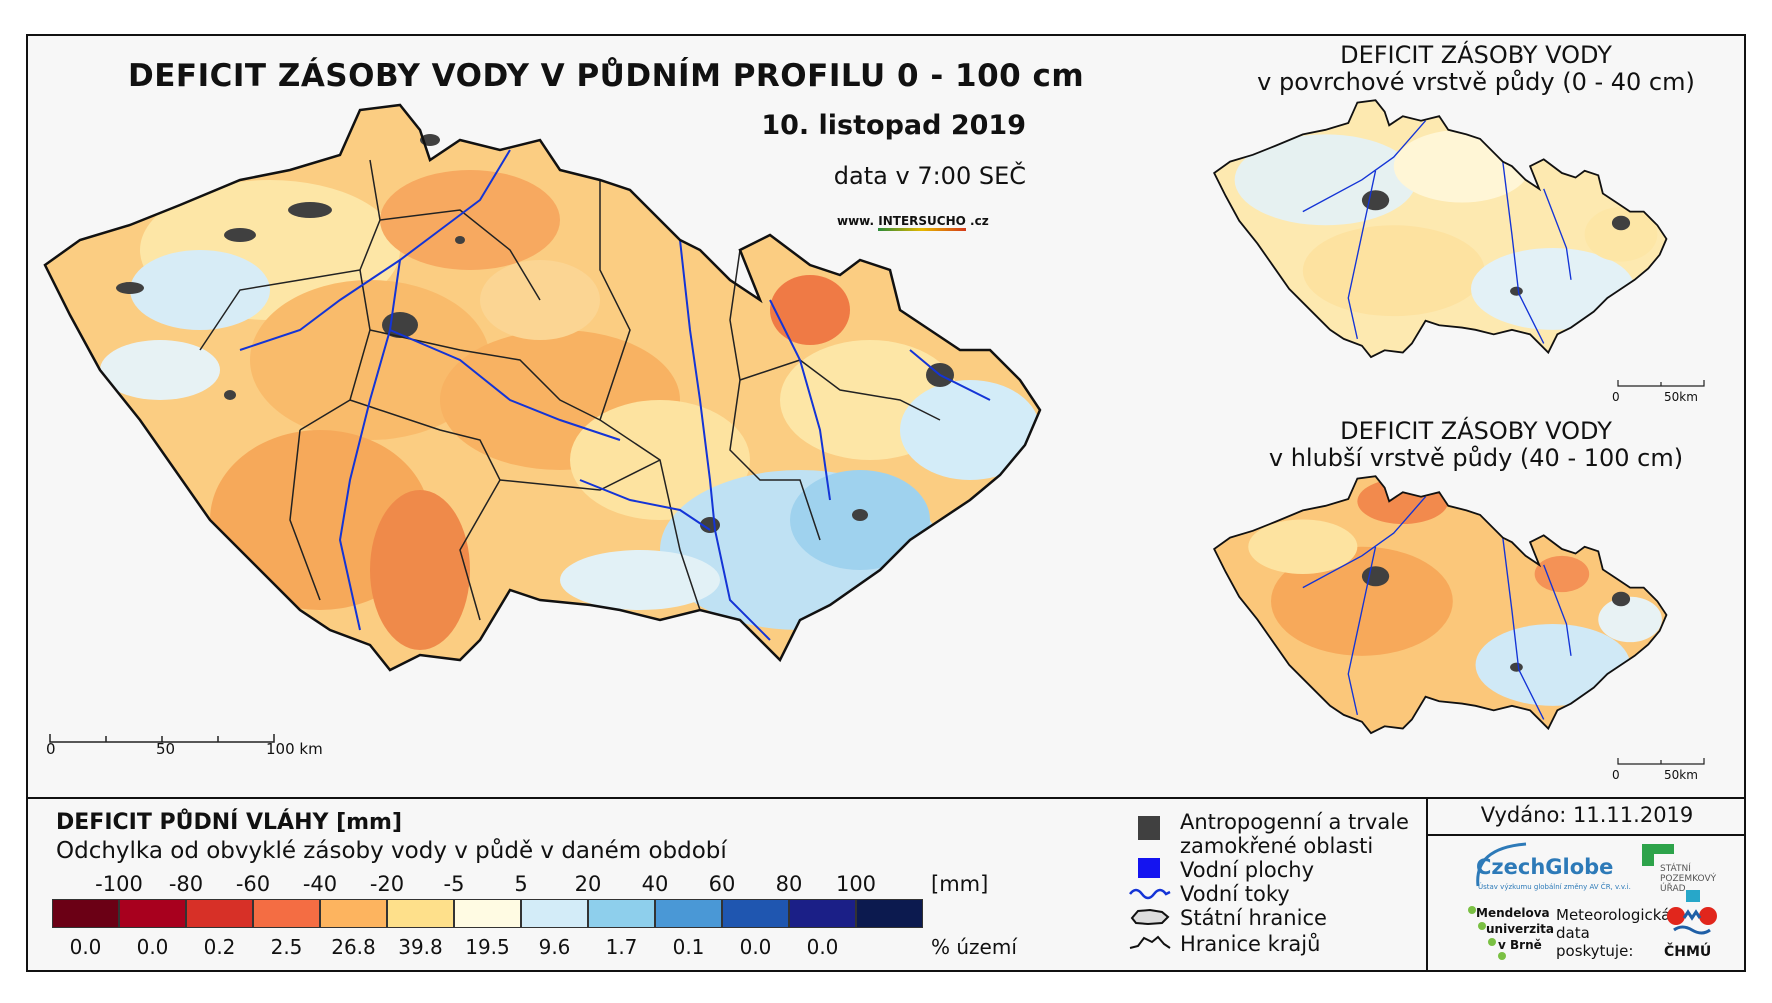 This screenshot has height=1003, width=1772. I want to click on water-swatch, so click(1149, 868).